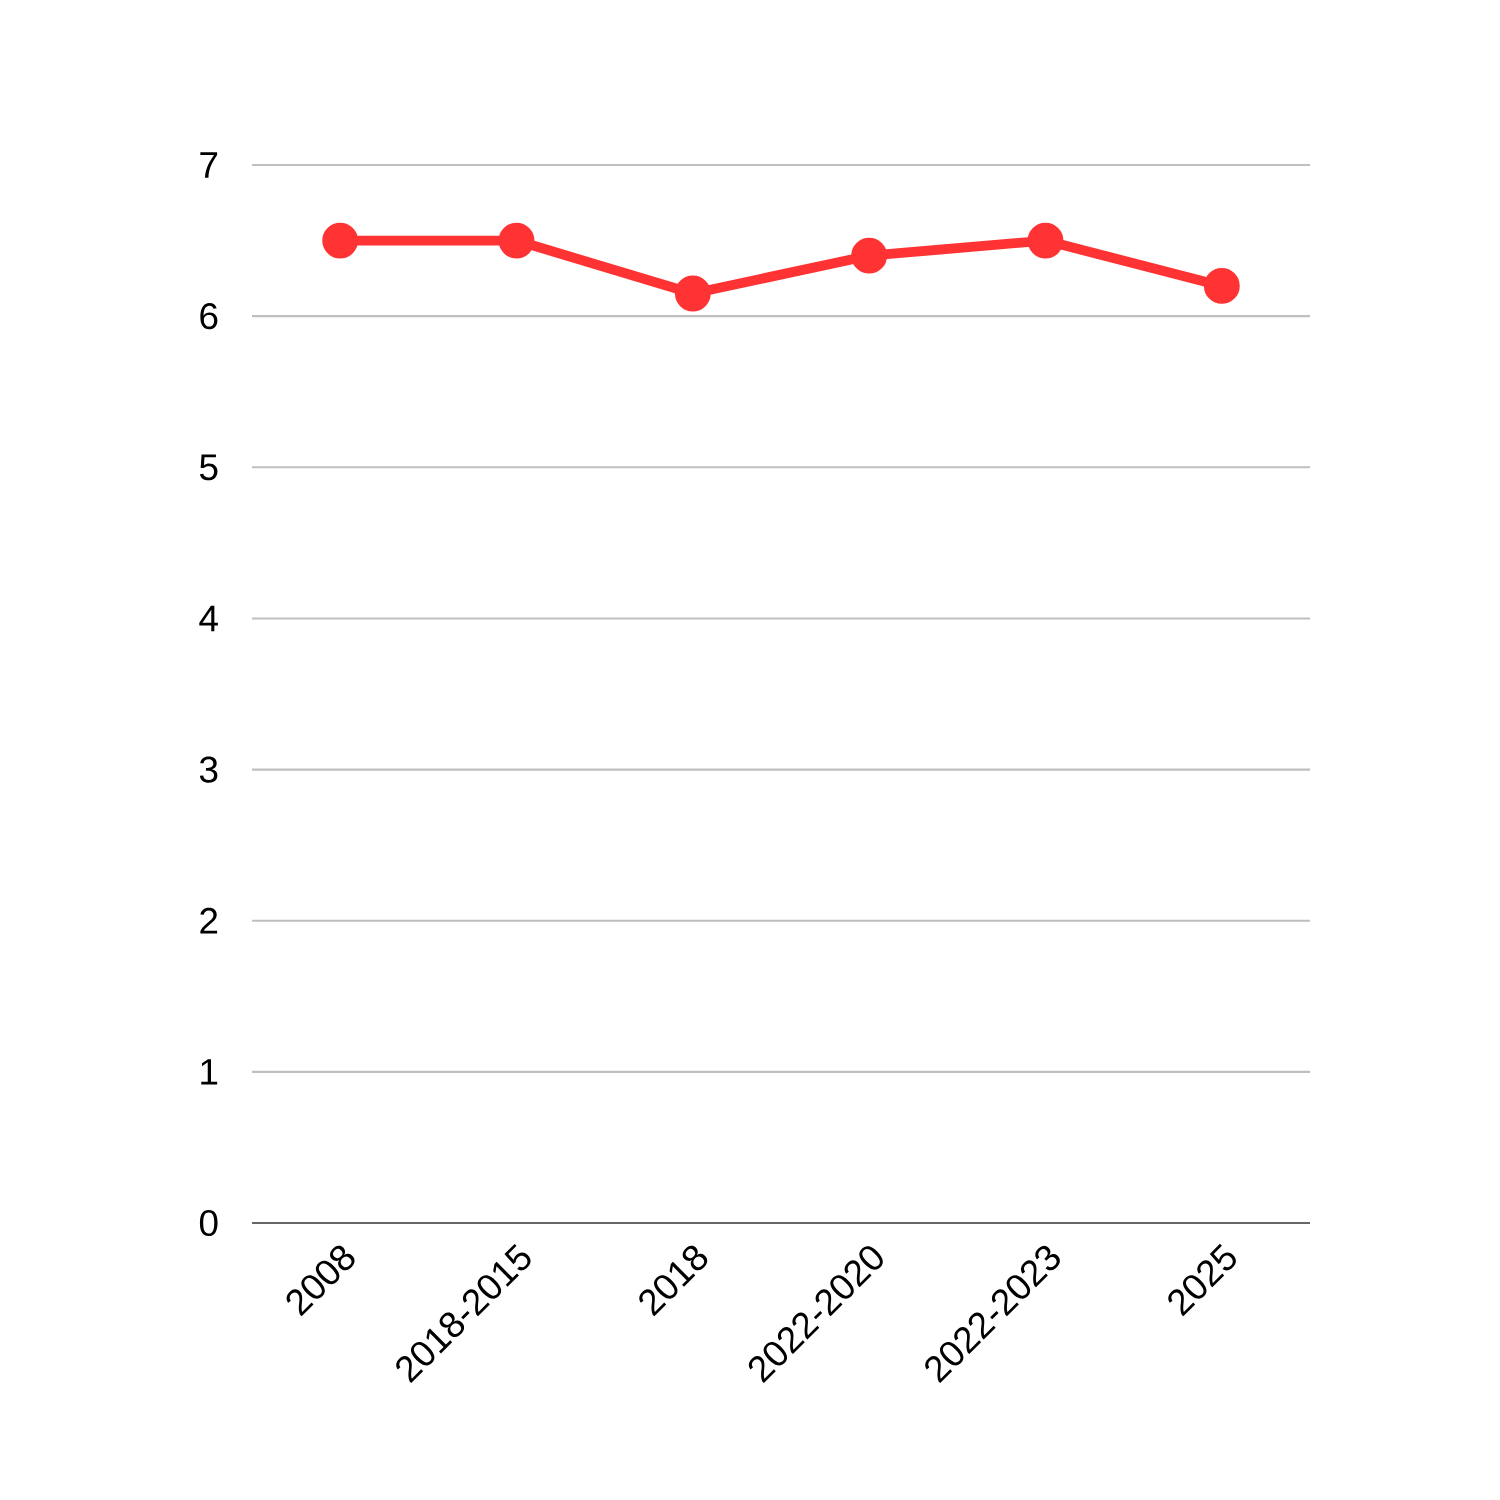 This screenshot has width=1500, height=1500. What do you see at coordinates (209, 1072) in the screenshot?
I see `y-tick-label: 1` at bounding box center [209, 1072].